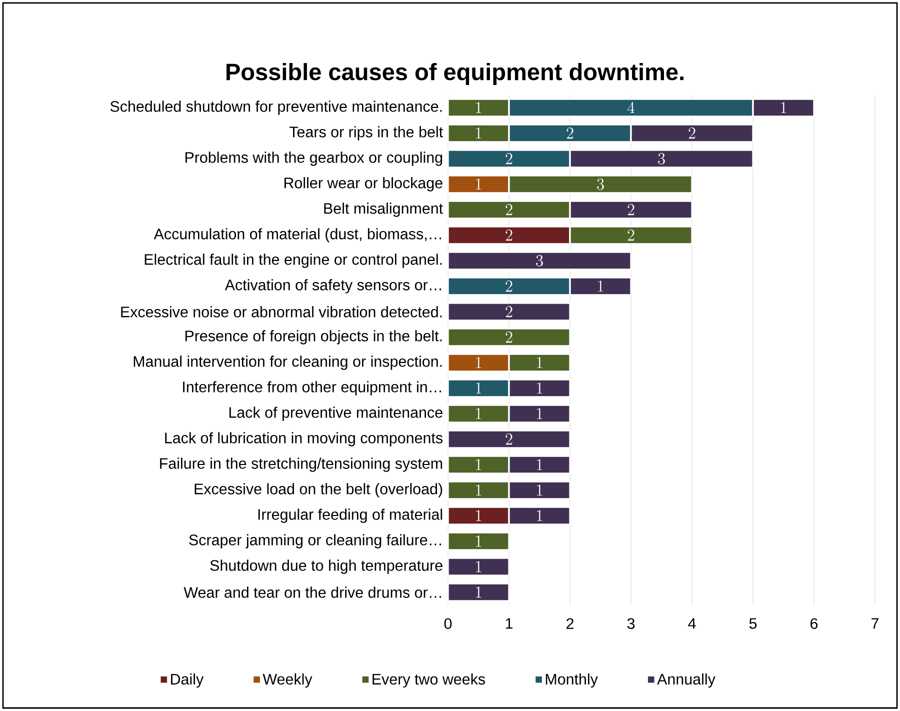 The height and width of the screenshot is (711, 900). What do you see at coordinates (313, 159) in the screenshot?
I see `y-tick-label: Problems with the gearbox or coupling` at bounding box center [313, 159].